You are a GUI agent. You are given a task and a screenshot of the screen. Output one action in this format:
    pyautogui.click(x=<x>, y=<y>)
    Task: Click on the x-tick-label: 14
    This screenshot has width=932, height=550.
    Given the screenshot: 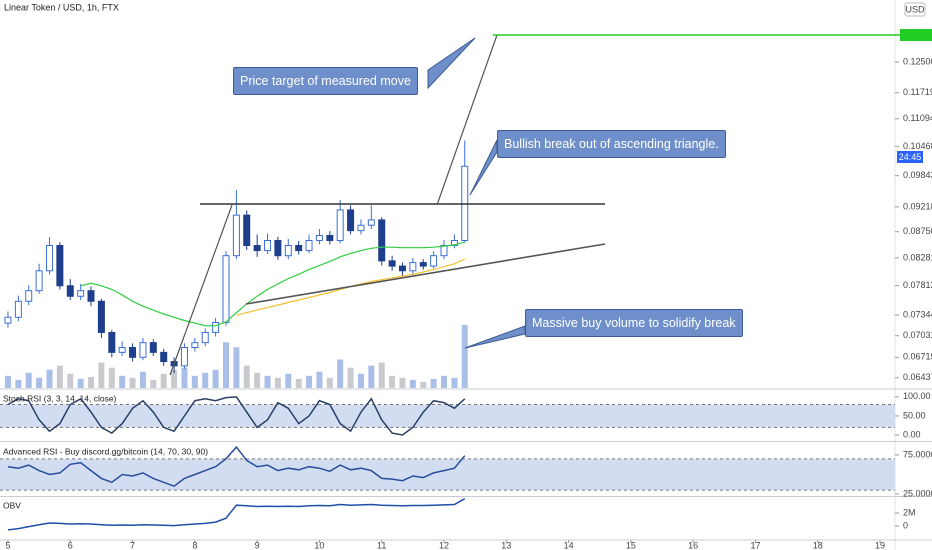 What is the action you would take?
    pyautogui.click(x=569, y=545)
    